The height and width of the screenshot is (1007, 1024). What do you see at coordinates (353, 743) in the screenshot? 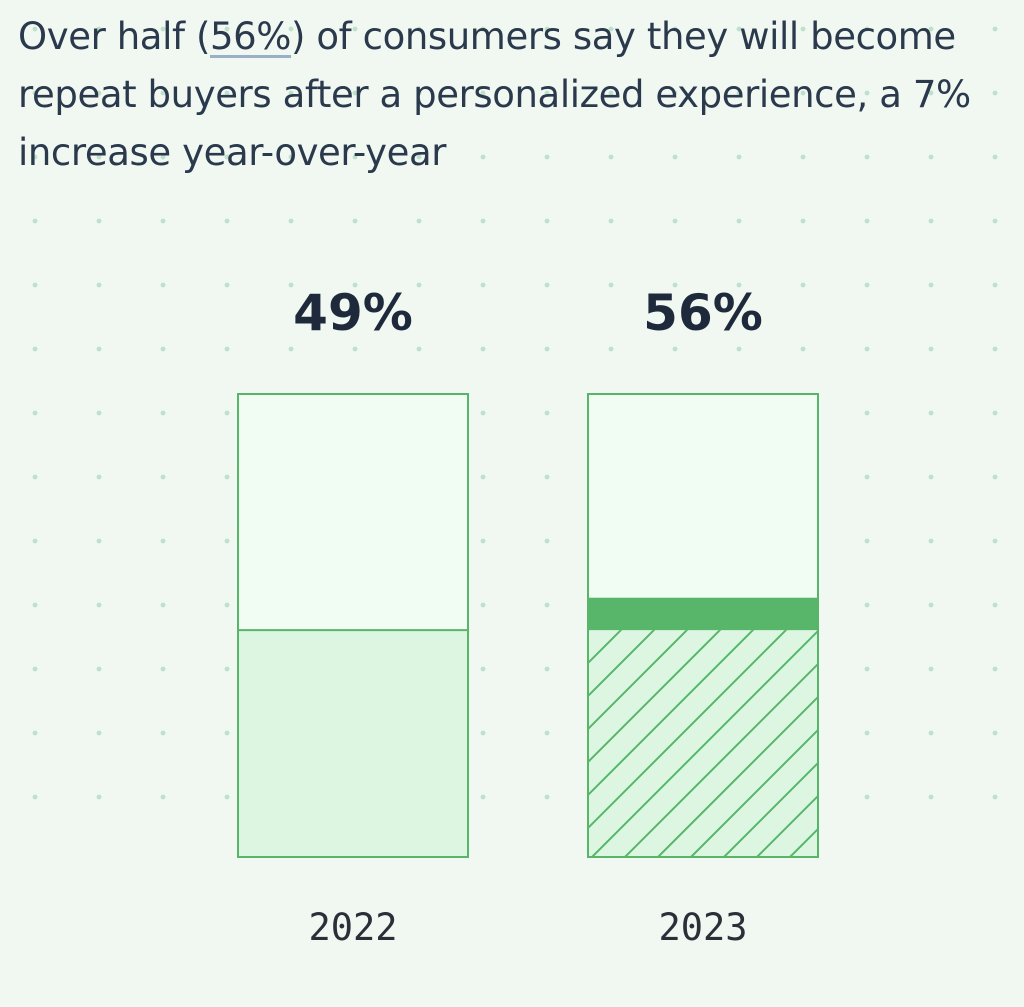
I see `bar-2022-fill` at bounding box center [353, 743].